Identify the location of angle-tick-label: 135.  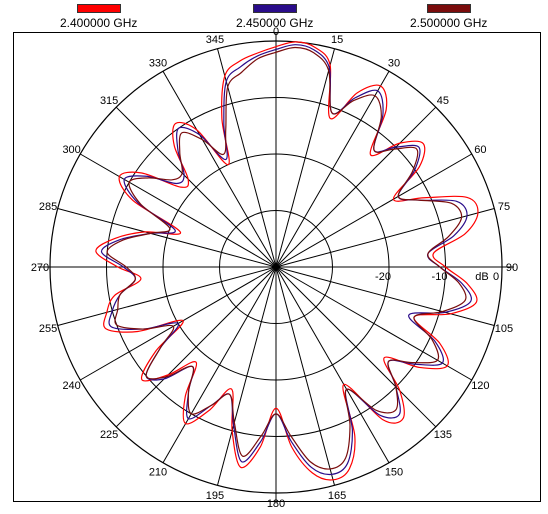
(443, 435).